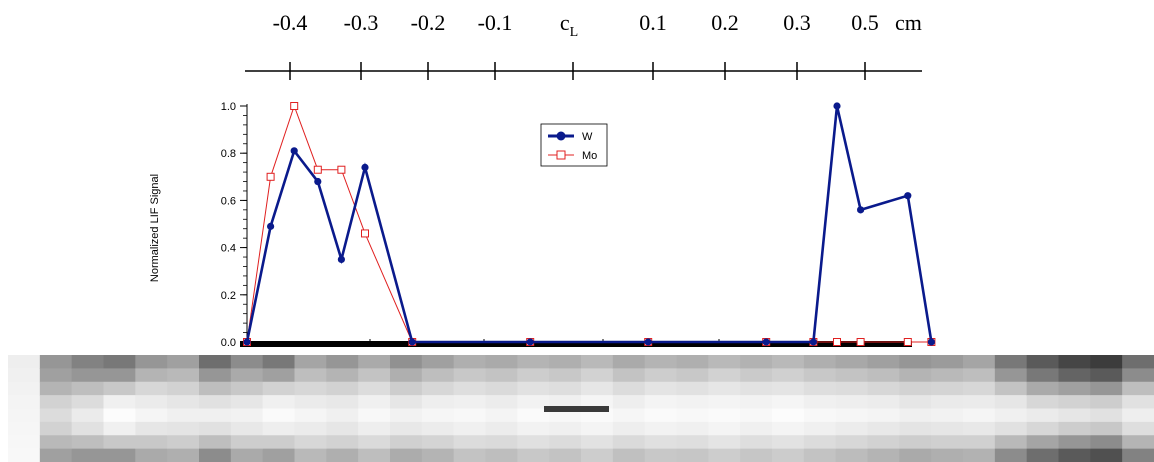  I want to click on y-tick-label: 0.8, so click(228, 154).